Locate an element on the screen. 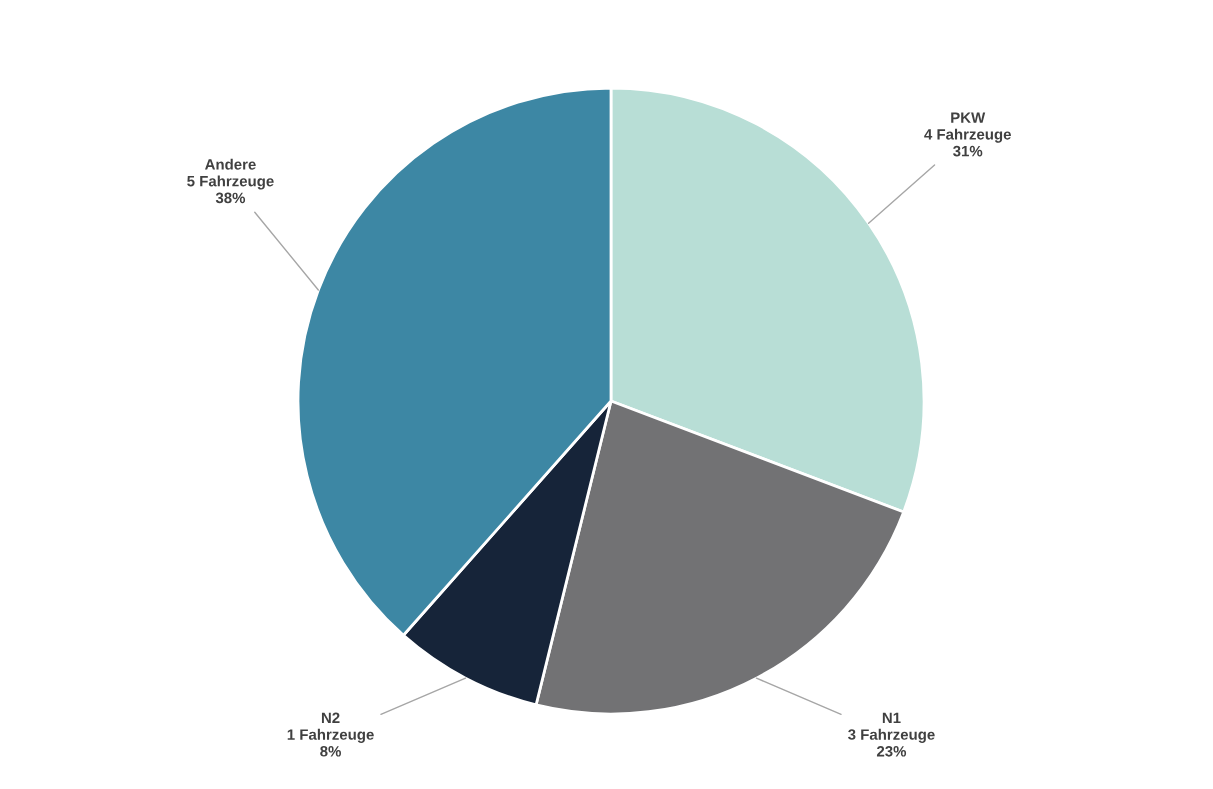 The height and width of the screenshot is (789, 1213). data-label: 4 Fahrzeuge 31% is located at coordinates (967, 142).